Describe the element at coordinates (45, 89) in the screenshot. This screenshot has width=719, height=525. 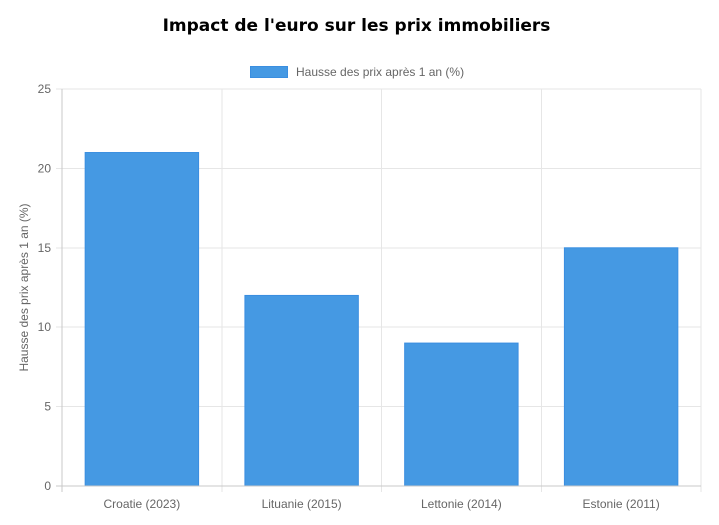
I see `y-tick-label: 25` at that location.